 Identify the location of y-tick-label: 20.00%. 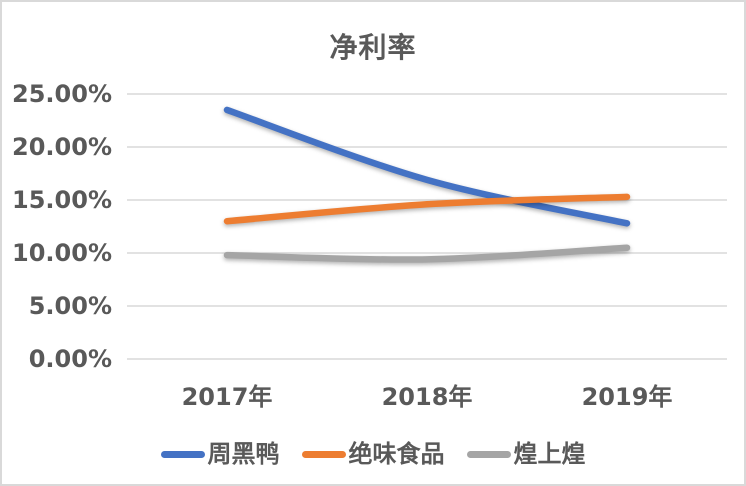
(62, 147).